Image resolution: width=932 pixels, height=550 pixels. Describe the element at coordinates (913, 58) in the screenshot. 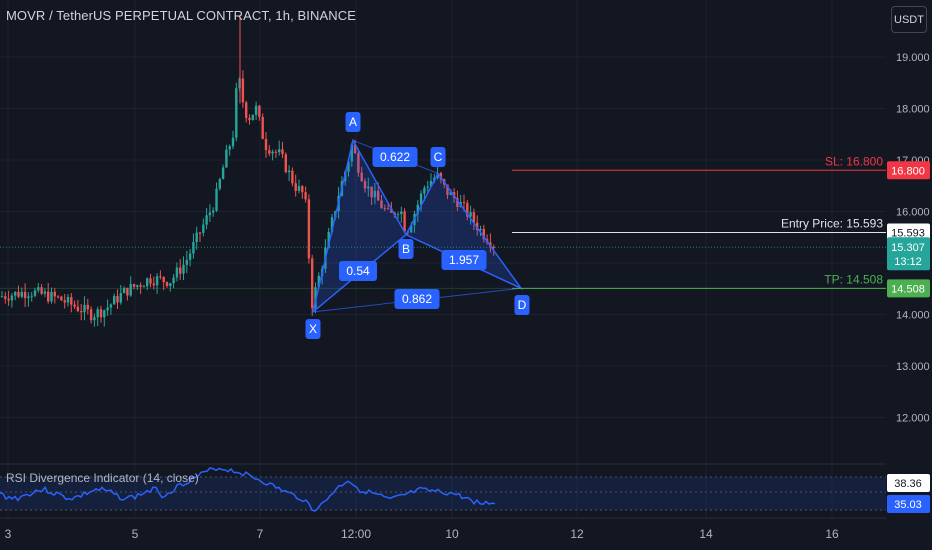

I see `price-tick: 19.000` at that location.